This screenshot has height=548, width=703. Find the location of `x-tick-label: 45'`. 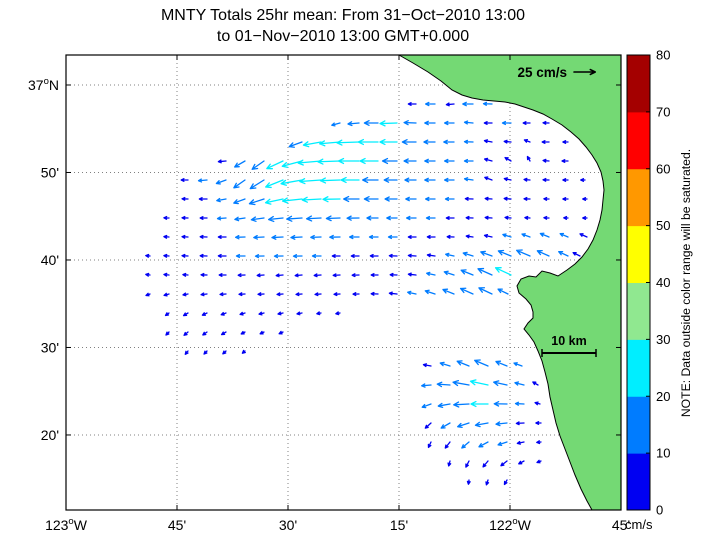

x-tick-label: 45' is located at coordinates (621, 525).